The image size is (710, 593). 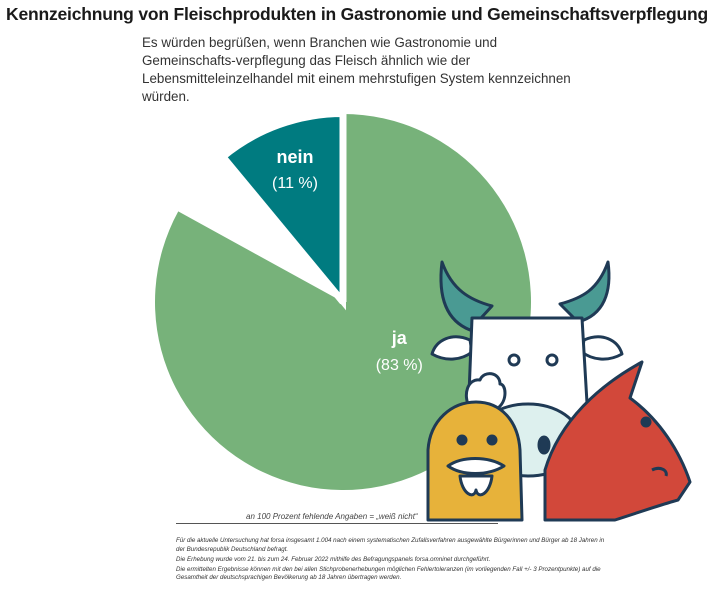 What do you see at coordinates (294, 157) in the screenshot?
I see `slice-label-nein: nein` at bounding box center [294, 157].